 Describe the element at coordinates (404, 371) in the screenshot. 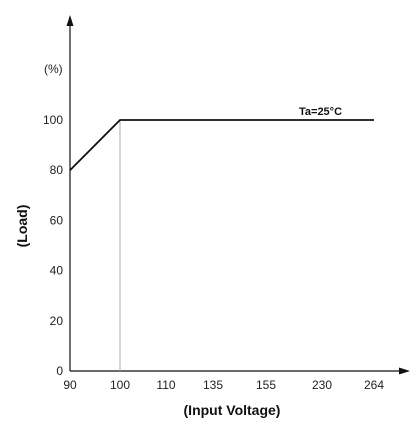

I see `x-axis-arrow` at that location.